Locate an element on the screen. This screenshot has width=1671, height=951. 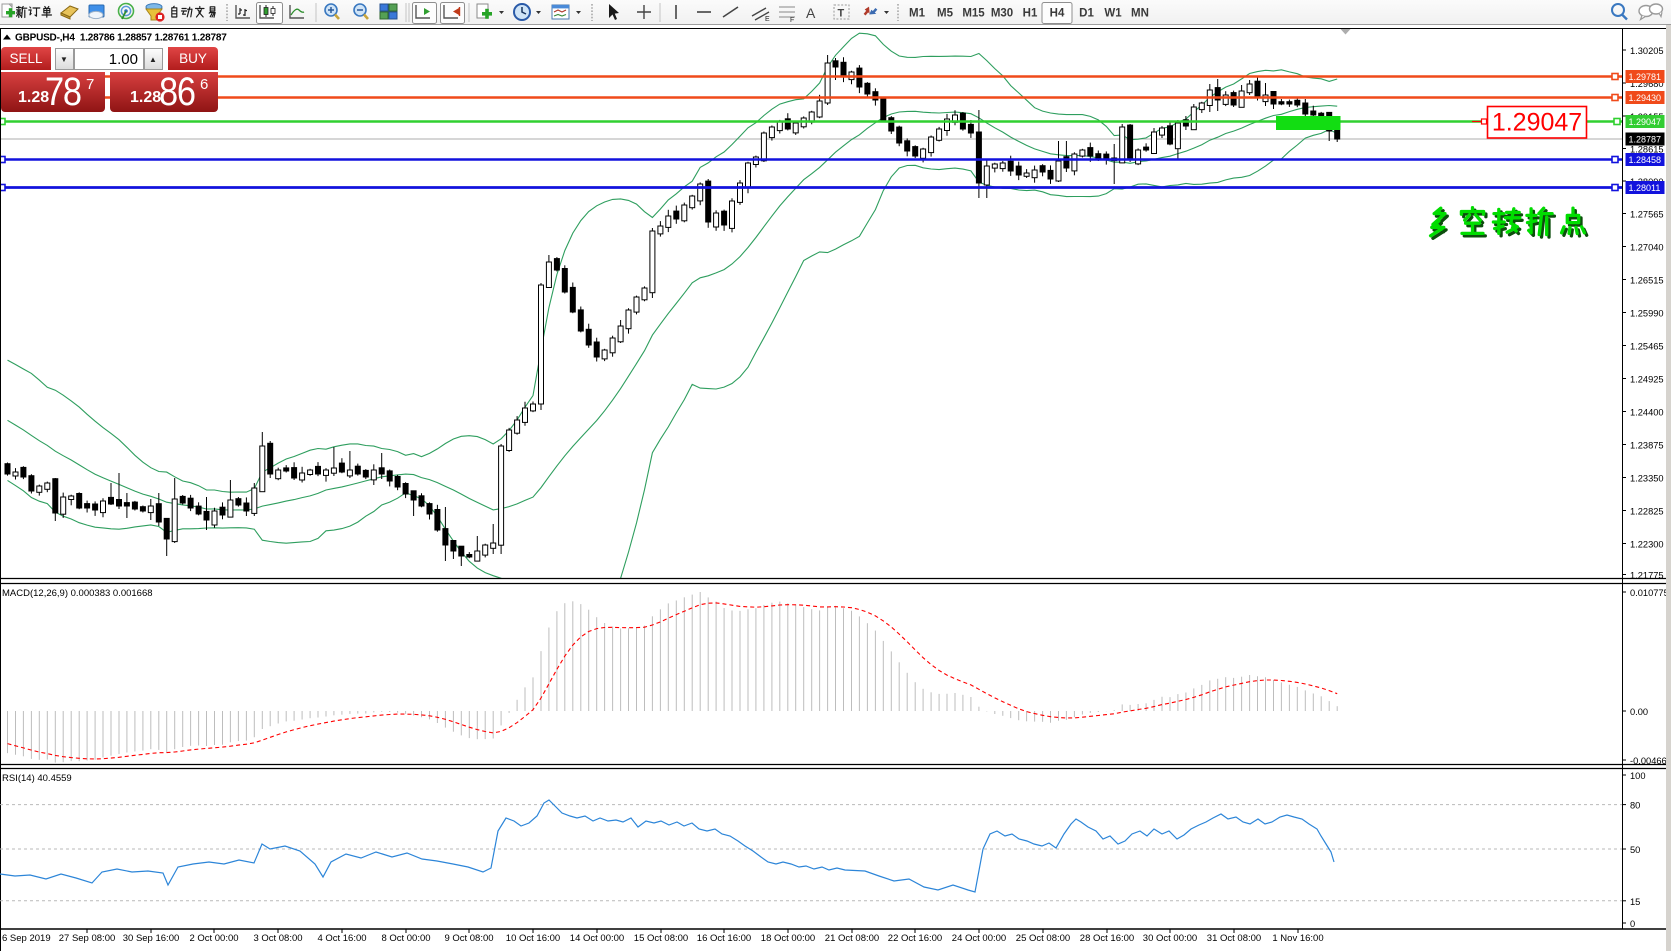
svg-text: 8 Oct 00:00 is located at coordinates (405, 938).